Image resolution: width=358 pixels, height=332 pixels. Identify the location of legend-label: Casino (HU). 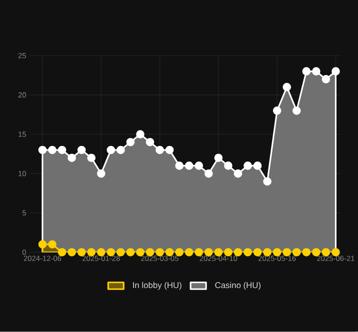
(238, 286).